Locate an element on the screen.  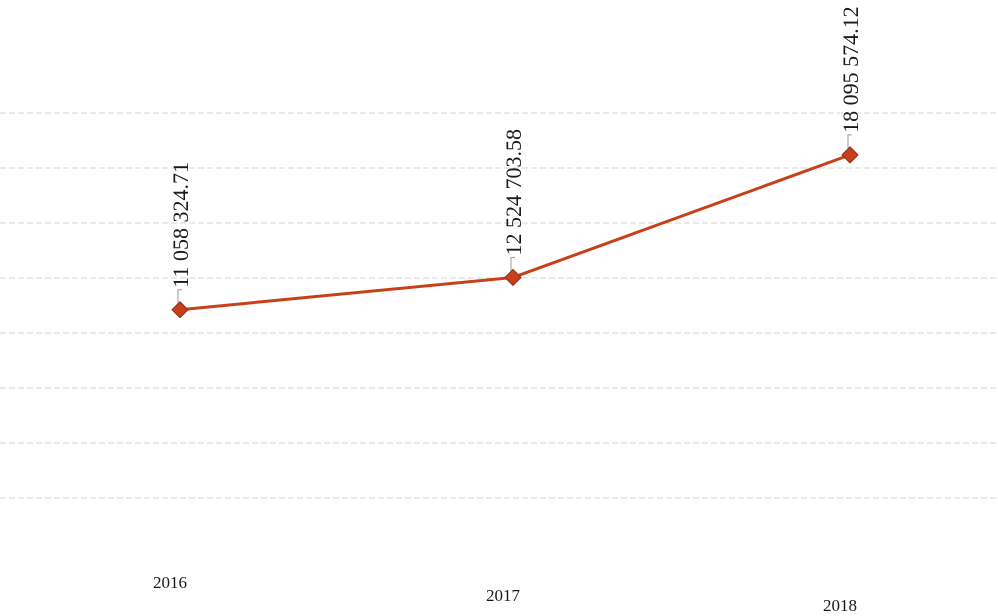
data-label-leader-2018 is located at coordinates (849, 141).